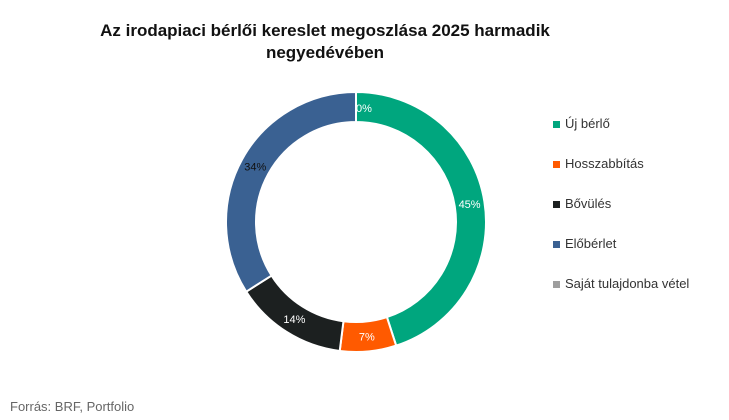 Image resolution: width=729 pixels, height=420 pixels. What do you see at coordinates (291, 192) in the screenshot?
I see `donut-slice-eloberlet` at bounding box center [291, 192].